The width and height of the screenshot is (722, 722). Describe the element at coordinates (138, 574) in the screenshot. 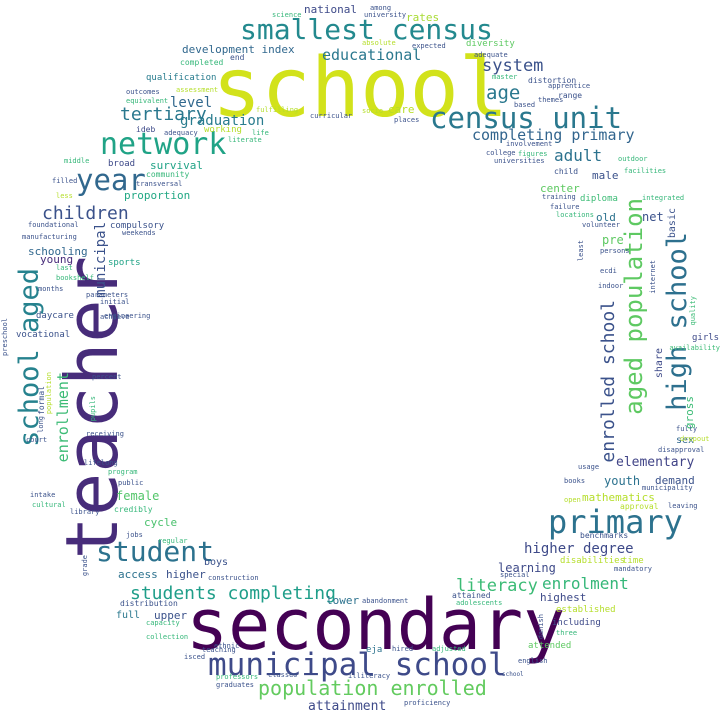

I see `word-access: access` at that location.